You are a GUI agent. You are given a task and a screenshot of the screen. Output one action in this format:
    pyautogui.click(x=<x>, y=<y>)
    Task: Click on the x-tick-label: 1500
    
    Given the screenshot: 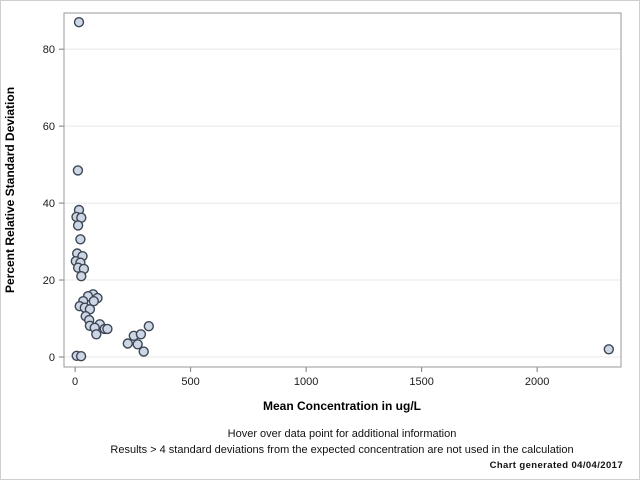 What is the action you would take?
    pyautogui.click(x=421, y=382)
    